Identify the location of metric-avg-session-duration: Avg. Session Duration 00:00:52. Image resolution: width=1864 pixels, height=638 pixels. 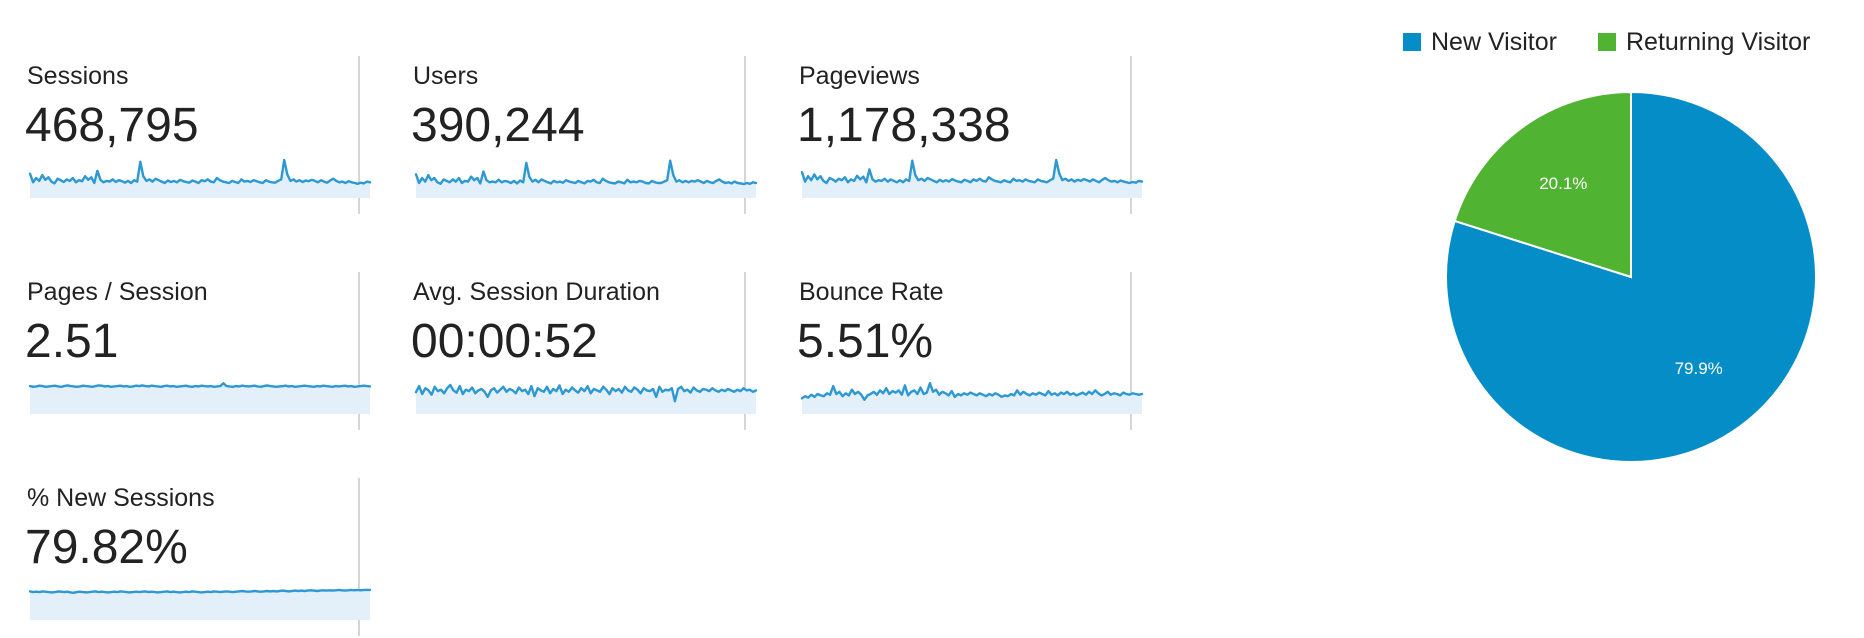
(572, 351).